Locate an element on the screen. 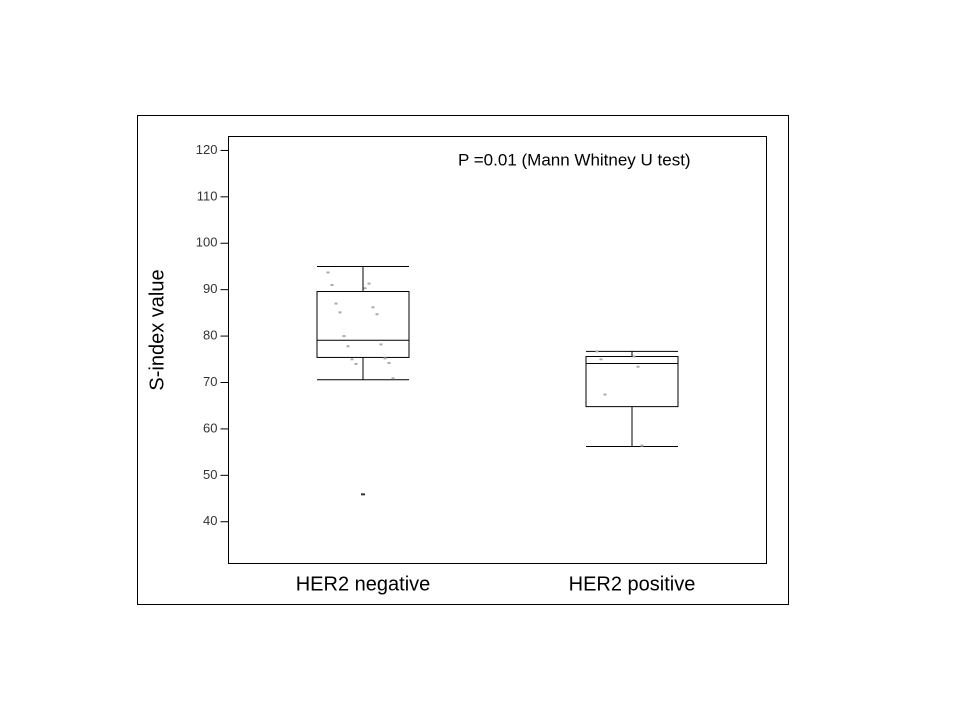  y-tick-label: 50 is located at coordinates (210, 474).